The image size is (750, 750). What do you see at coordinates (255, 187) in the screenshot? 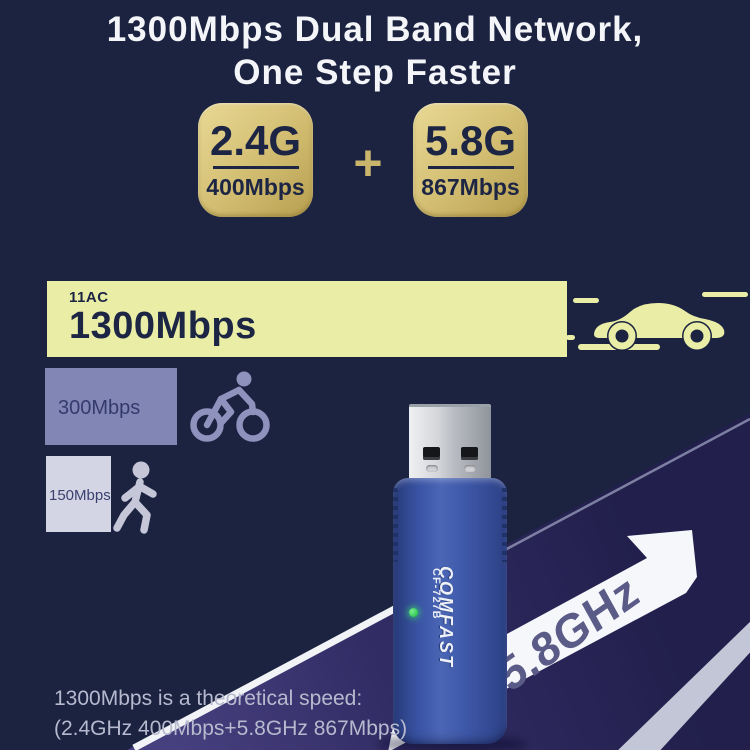
I see `badge-speed-label: 400Mbps` at bounding box center [255, 187].